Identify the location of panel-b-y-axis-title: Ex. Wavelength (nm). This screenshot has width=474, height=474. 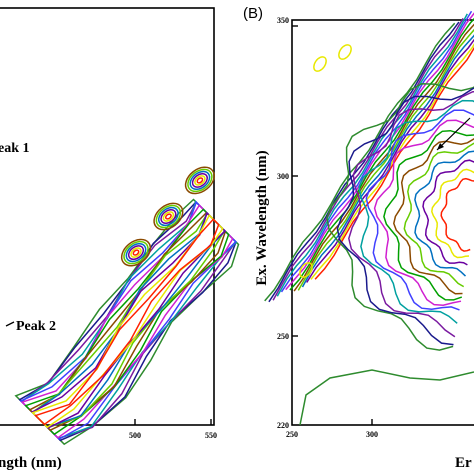
(262, 217).